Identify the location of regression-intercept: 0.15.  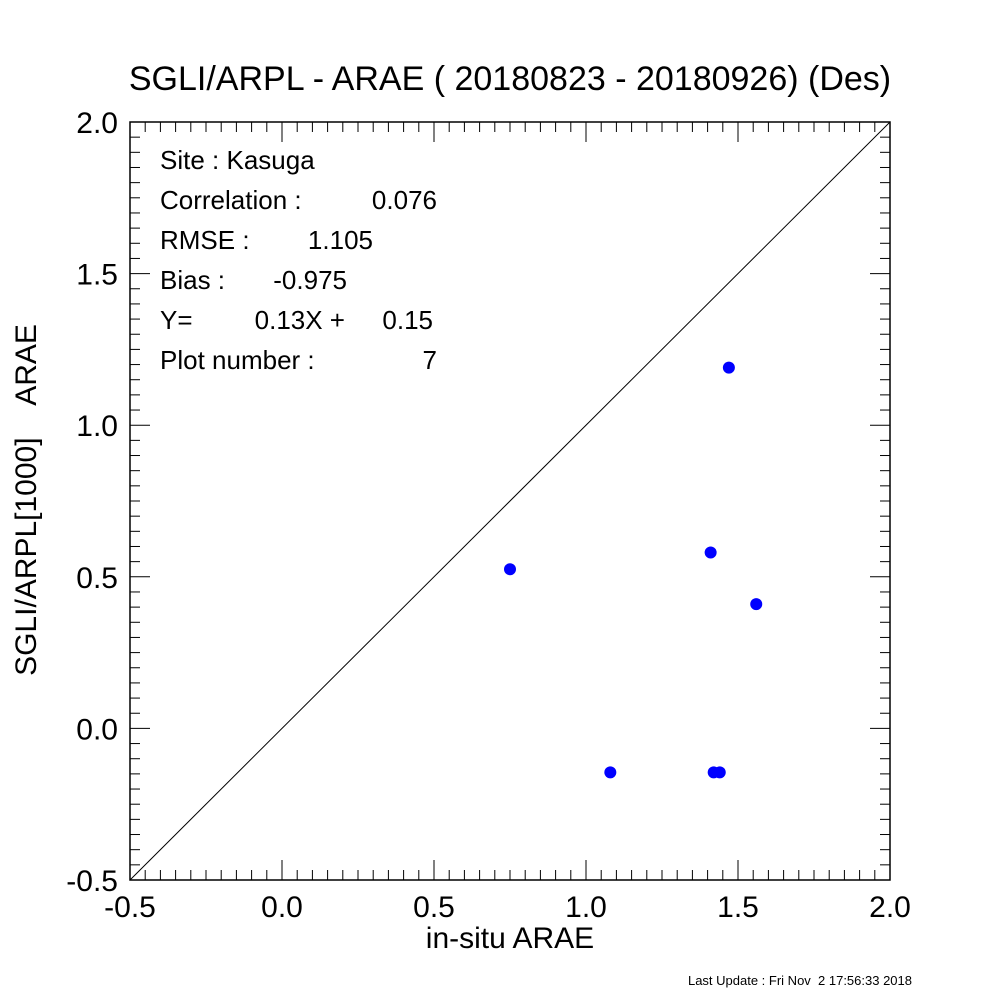
(407, 320).